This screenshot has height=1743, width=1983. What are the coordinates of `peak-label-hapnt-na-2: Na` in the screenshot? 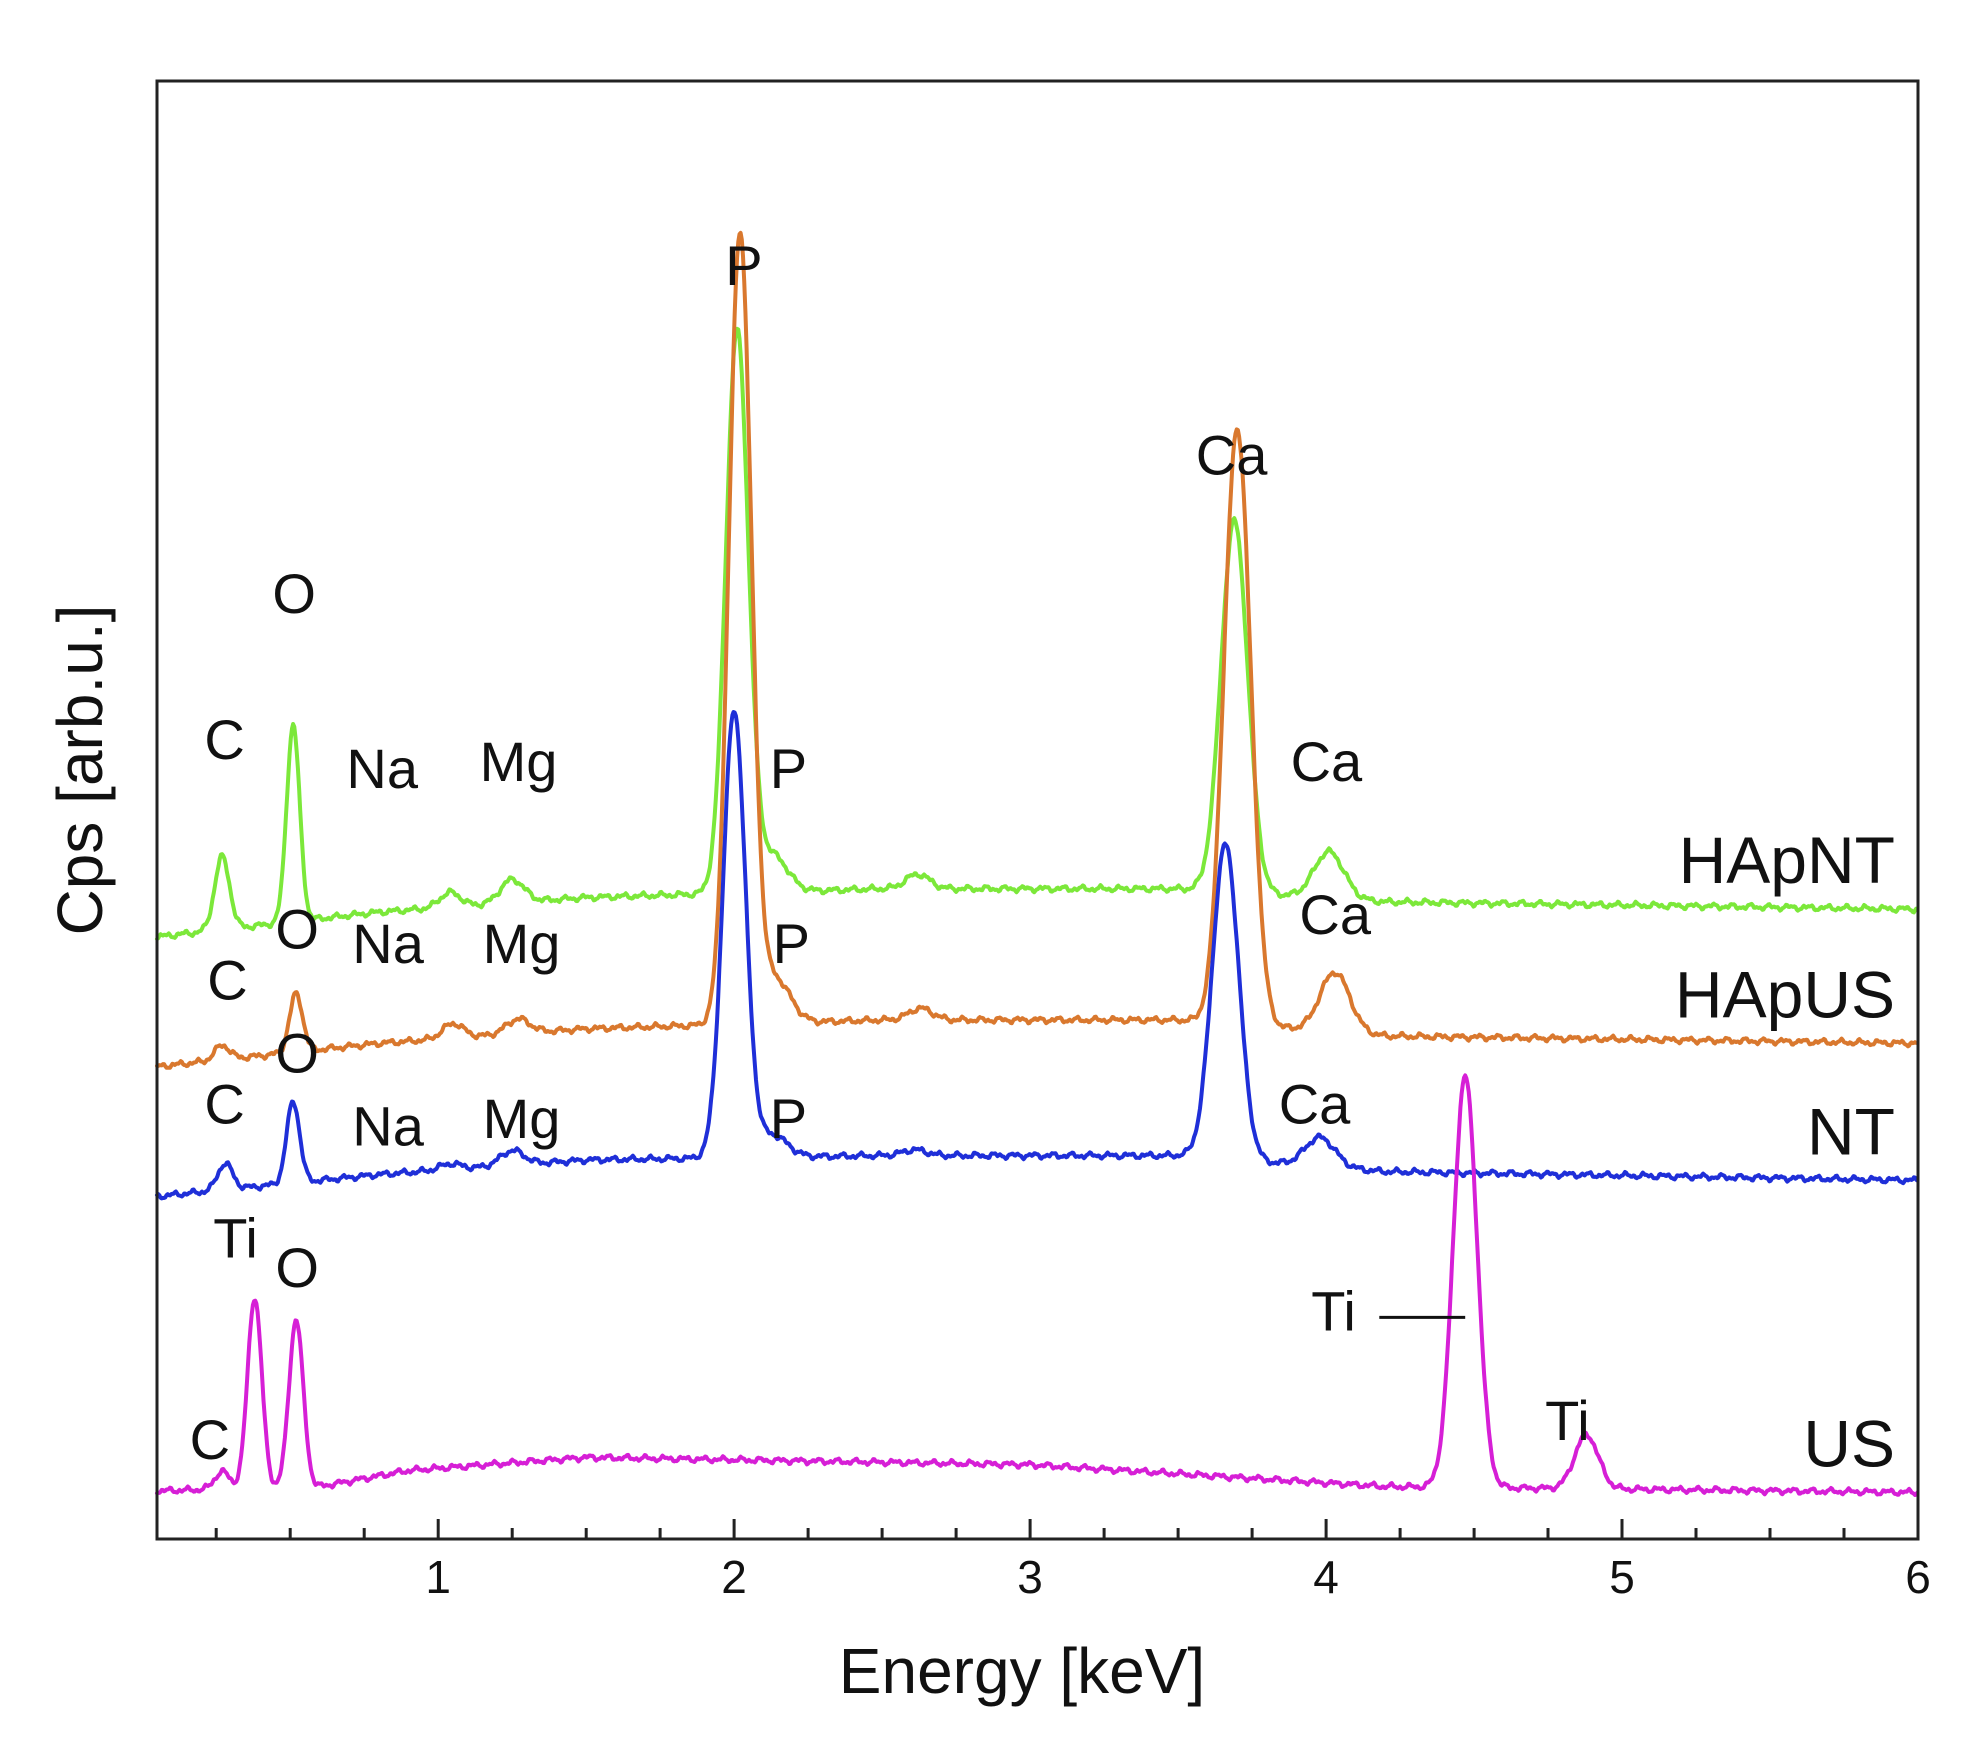 It's located at (382, 768).